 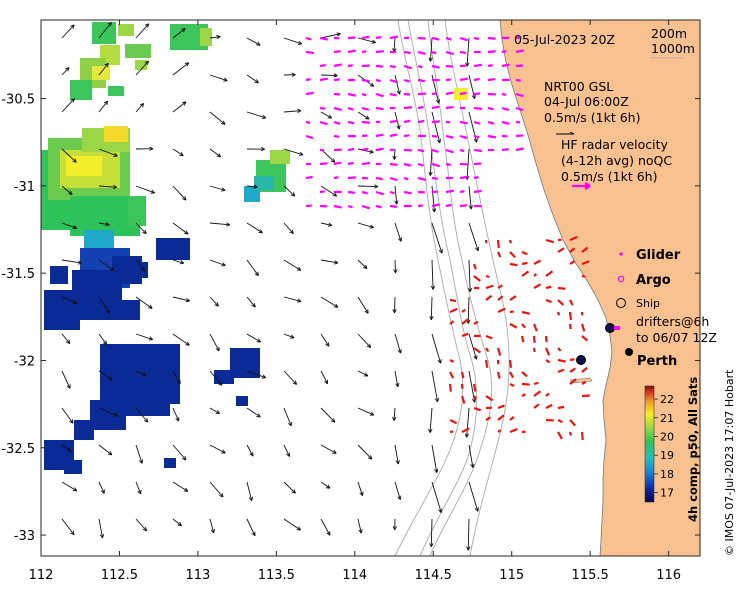 What do you see at coordinates (356, 145) in the screenshot?
I see `sst-patch-mid` at bounding box center [356, 145].